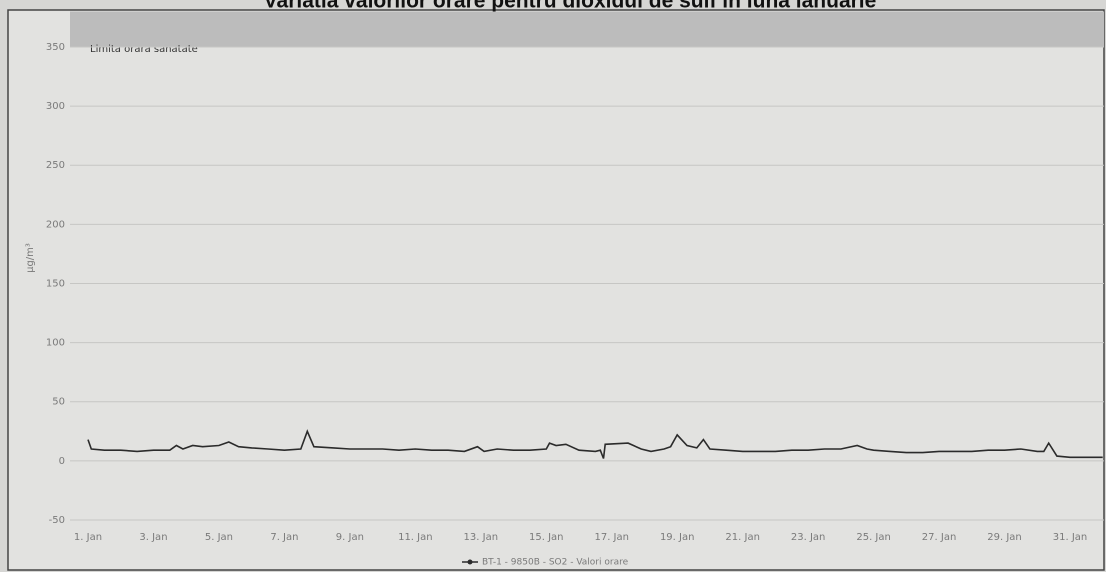  What do you see at coordinates (62, 461) in the screenshot?
I see `y-tick-label: 0` at bounding box center [62, 461].